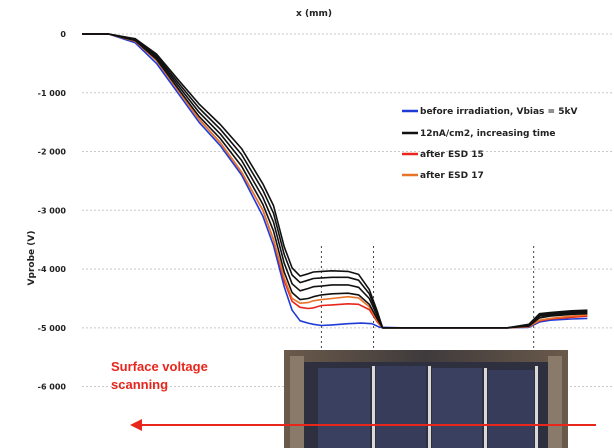 This screenshot has height=448, width=614. I want to click on legend-label-esd15: after ESD 15, so click(452, 155).